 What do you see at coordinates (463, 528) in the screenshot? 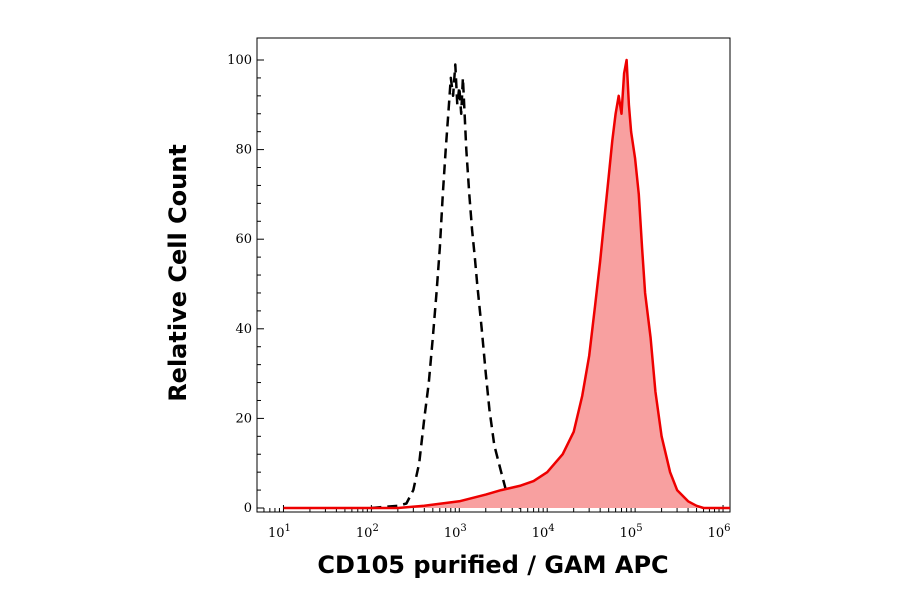
I see `x-tick-exp: 3` at bounding box center [463, 528].